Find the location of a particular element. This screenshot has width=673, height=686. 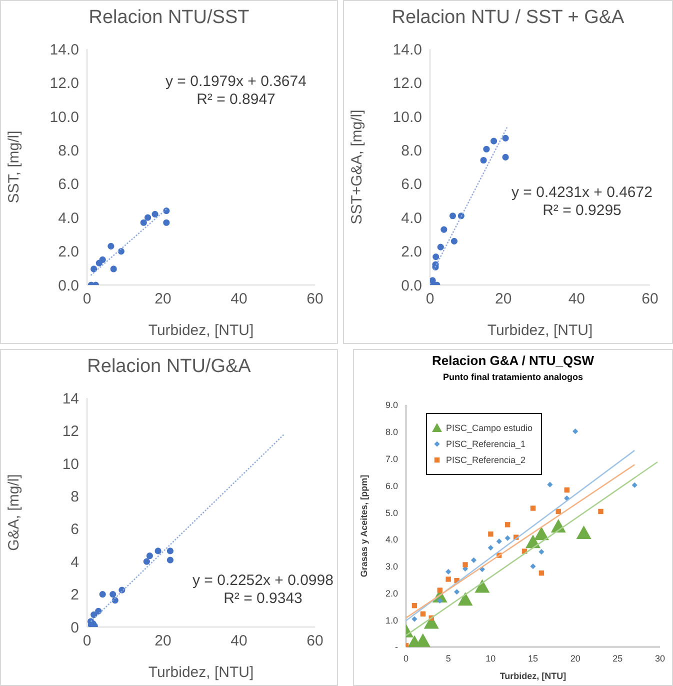

annotation: y = 0.2252x + 0.0998 is located at coordinates (263, 580).